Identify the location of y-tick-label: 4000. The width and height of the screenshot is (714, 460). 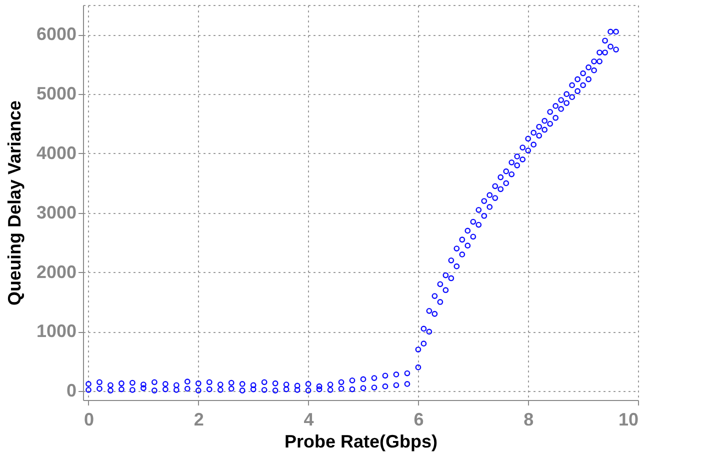
(56, 152).